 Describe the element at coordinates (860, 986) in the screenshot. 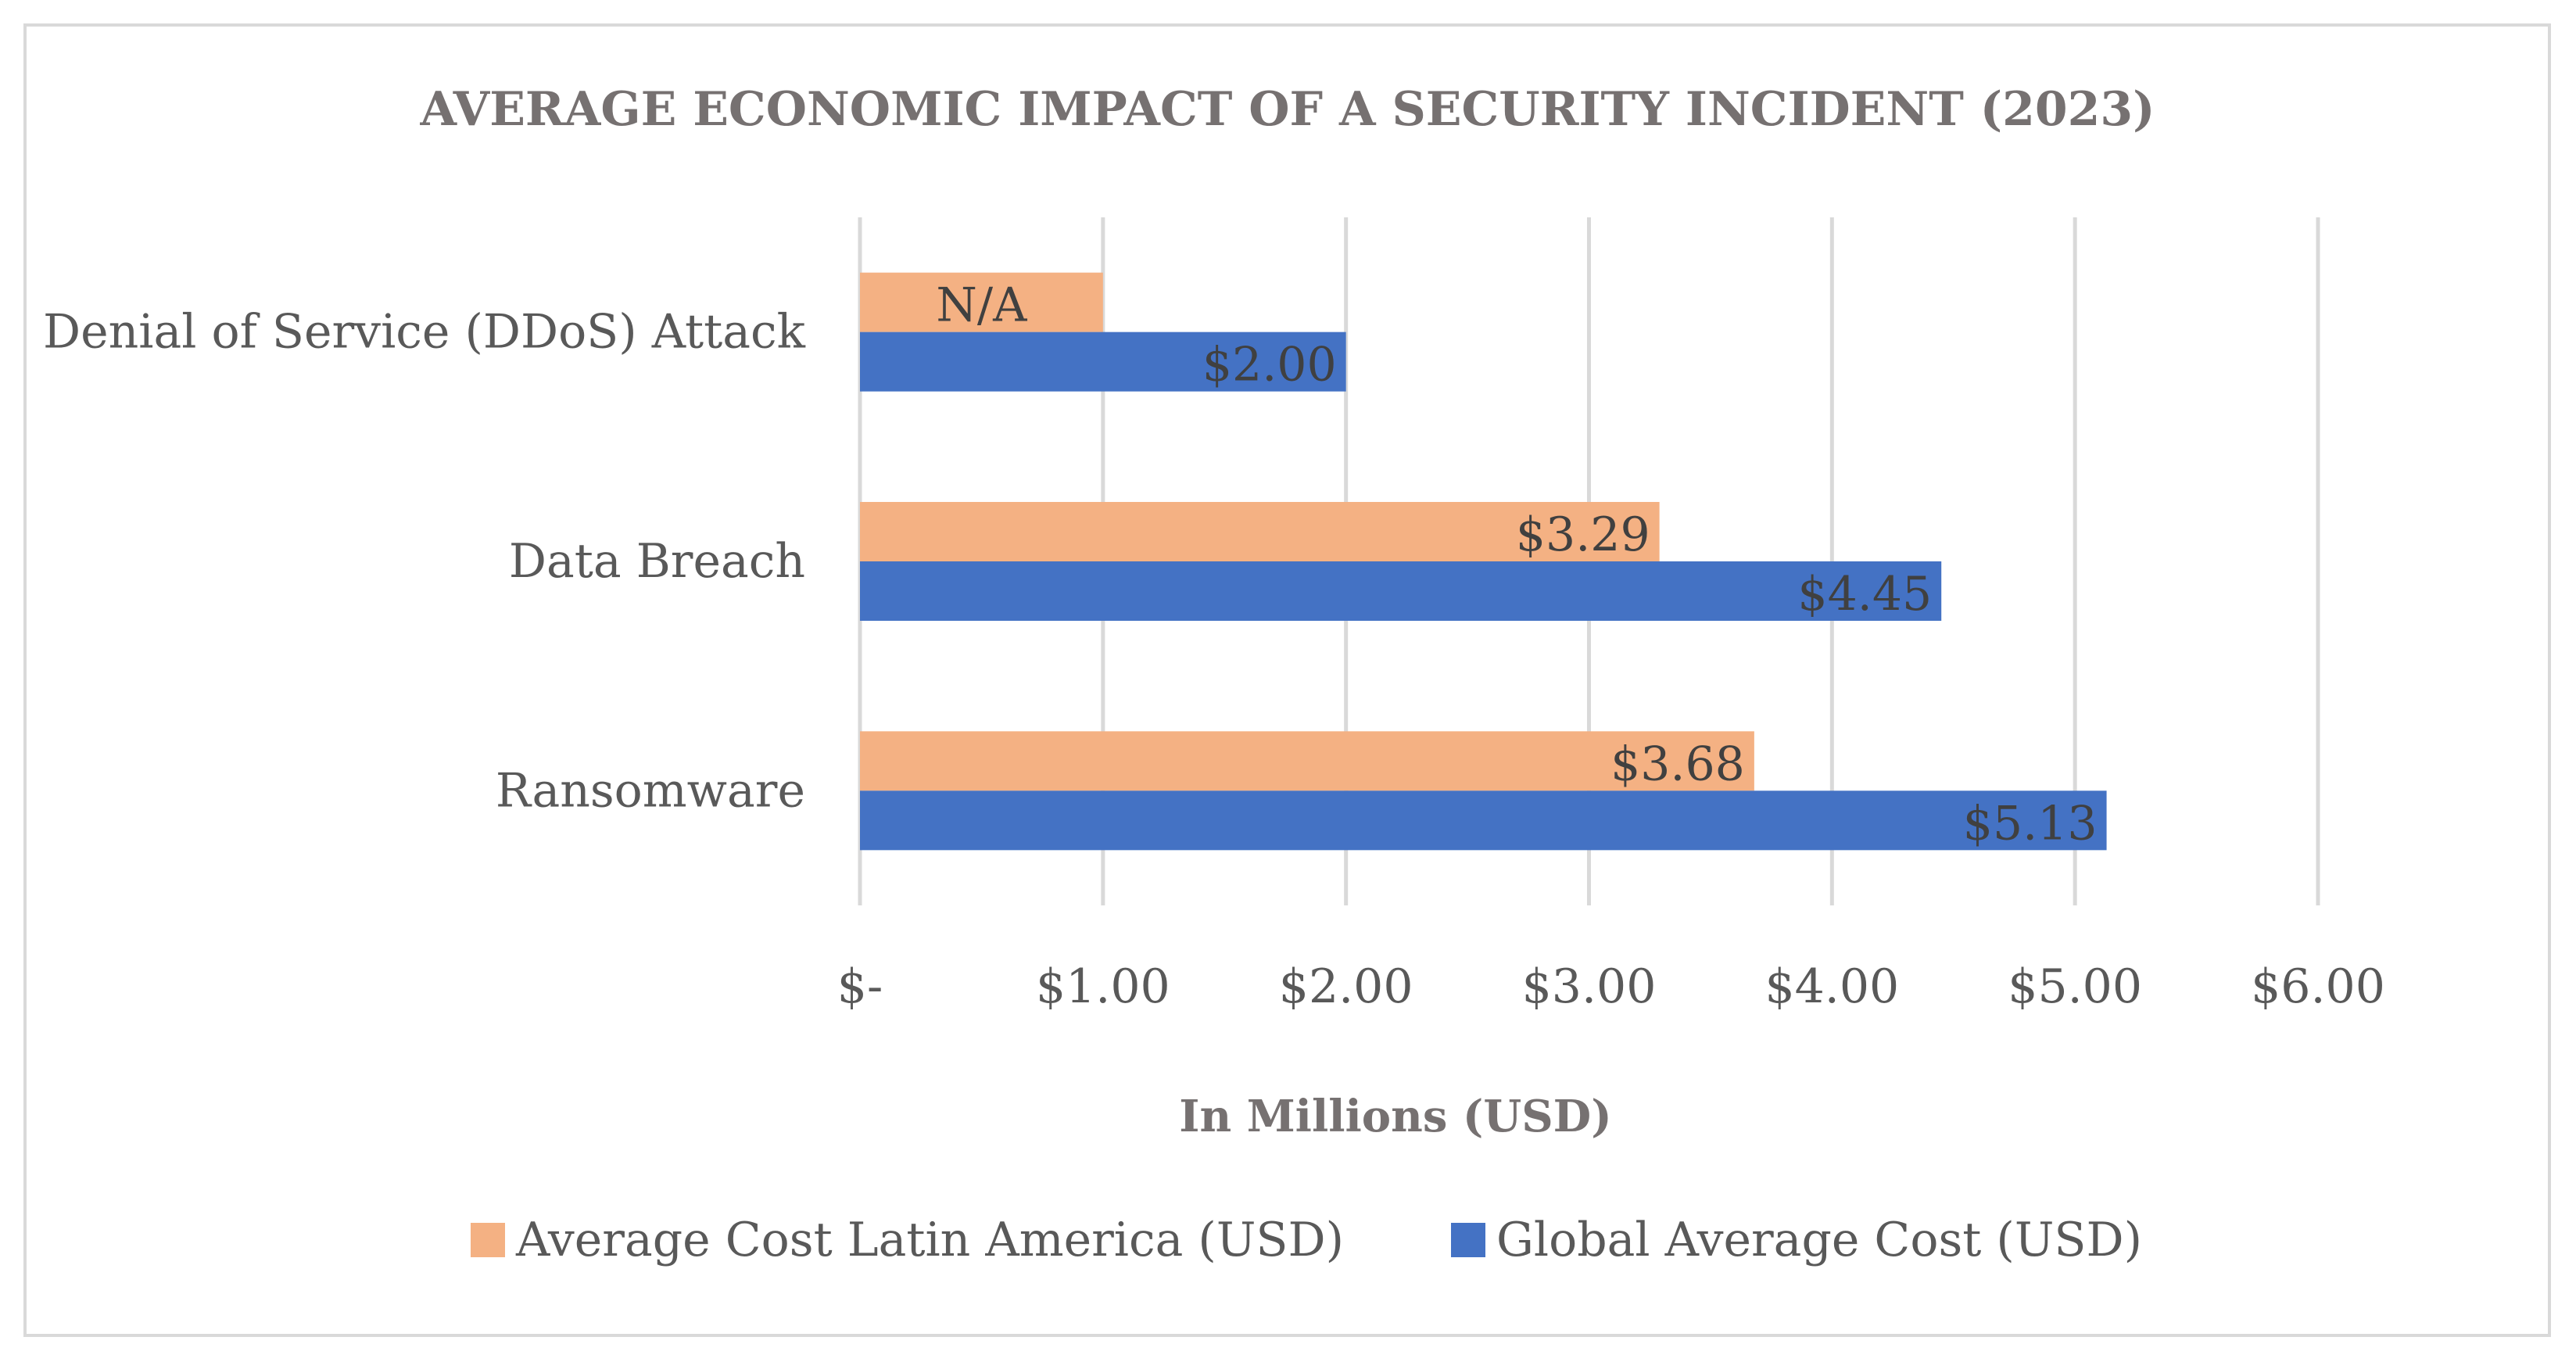

I see `x-tick-label: $-` at that location.